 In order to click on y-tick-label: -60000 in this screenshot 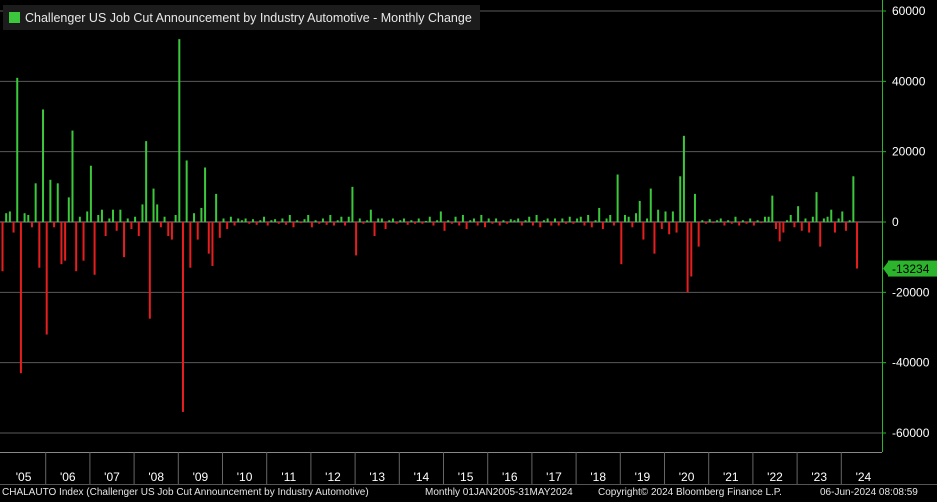, I will do `click(911, 433)`.